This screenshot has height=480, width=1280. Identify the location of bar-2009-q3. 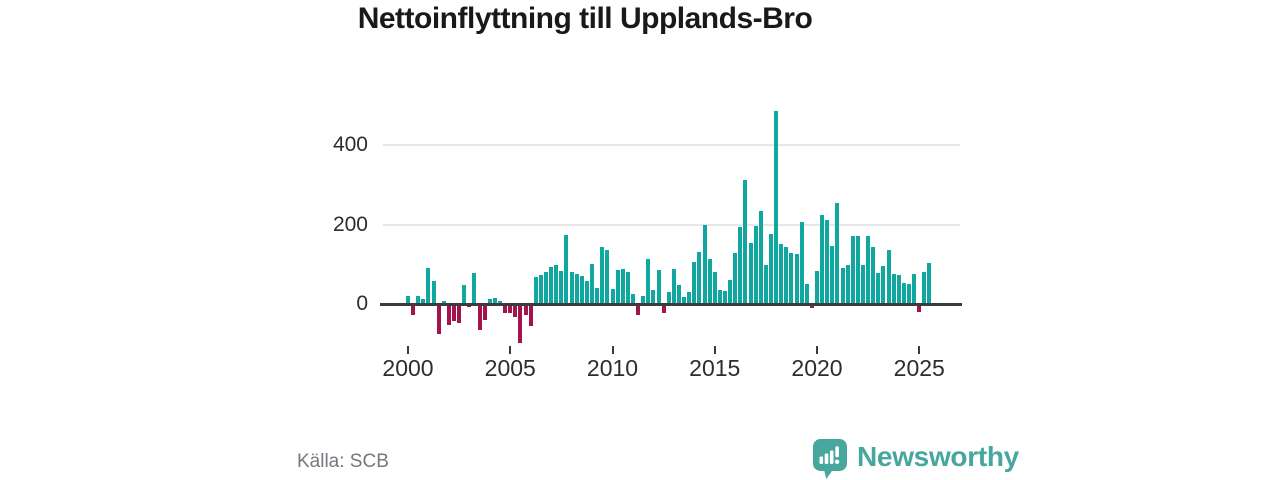
(602, 275).